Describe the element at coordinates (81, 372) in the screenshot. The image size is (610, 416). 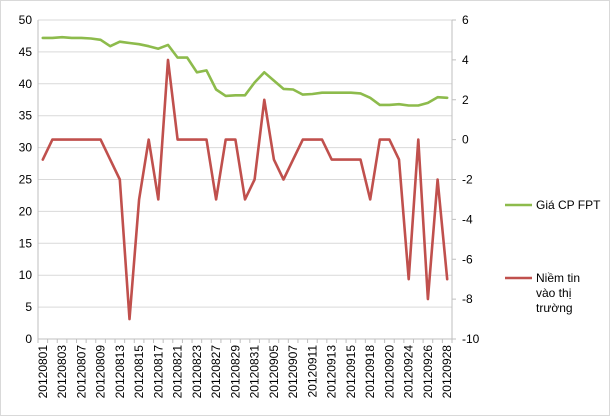
I see `x-tick-label: 20120807` at that location.